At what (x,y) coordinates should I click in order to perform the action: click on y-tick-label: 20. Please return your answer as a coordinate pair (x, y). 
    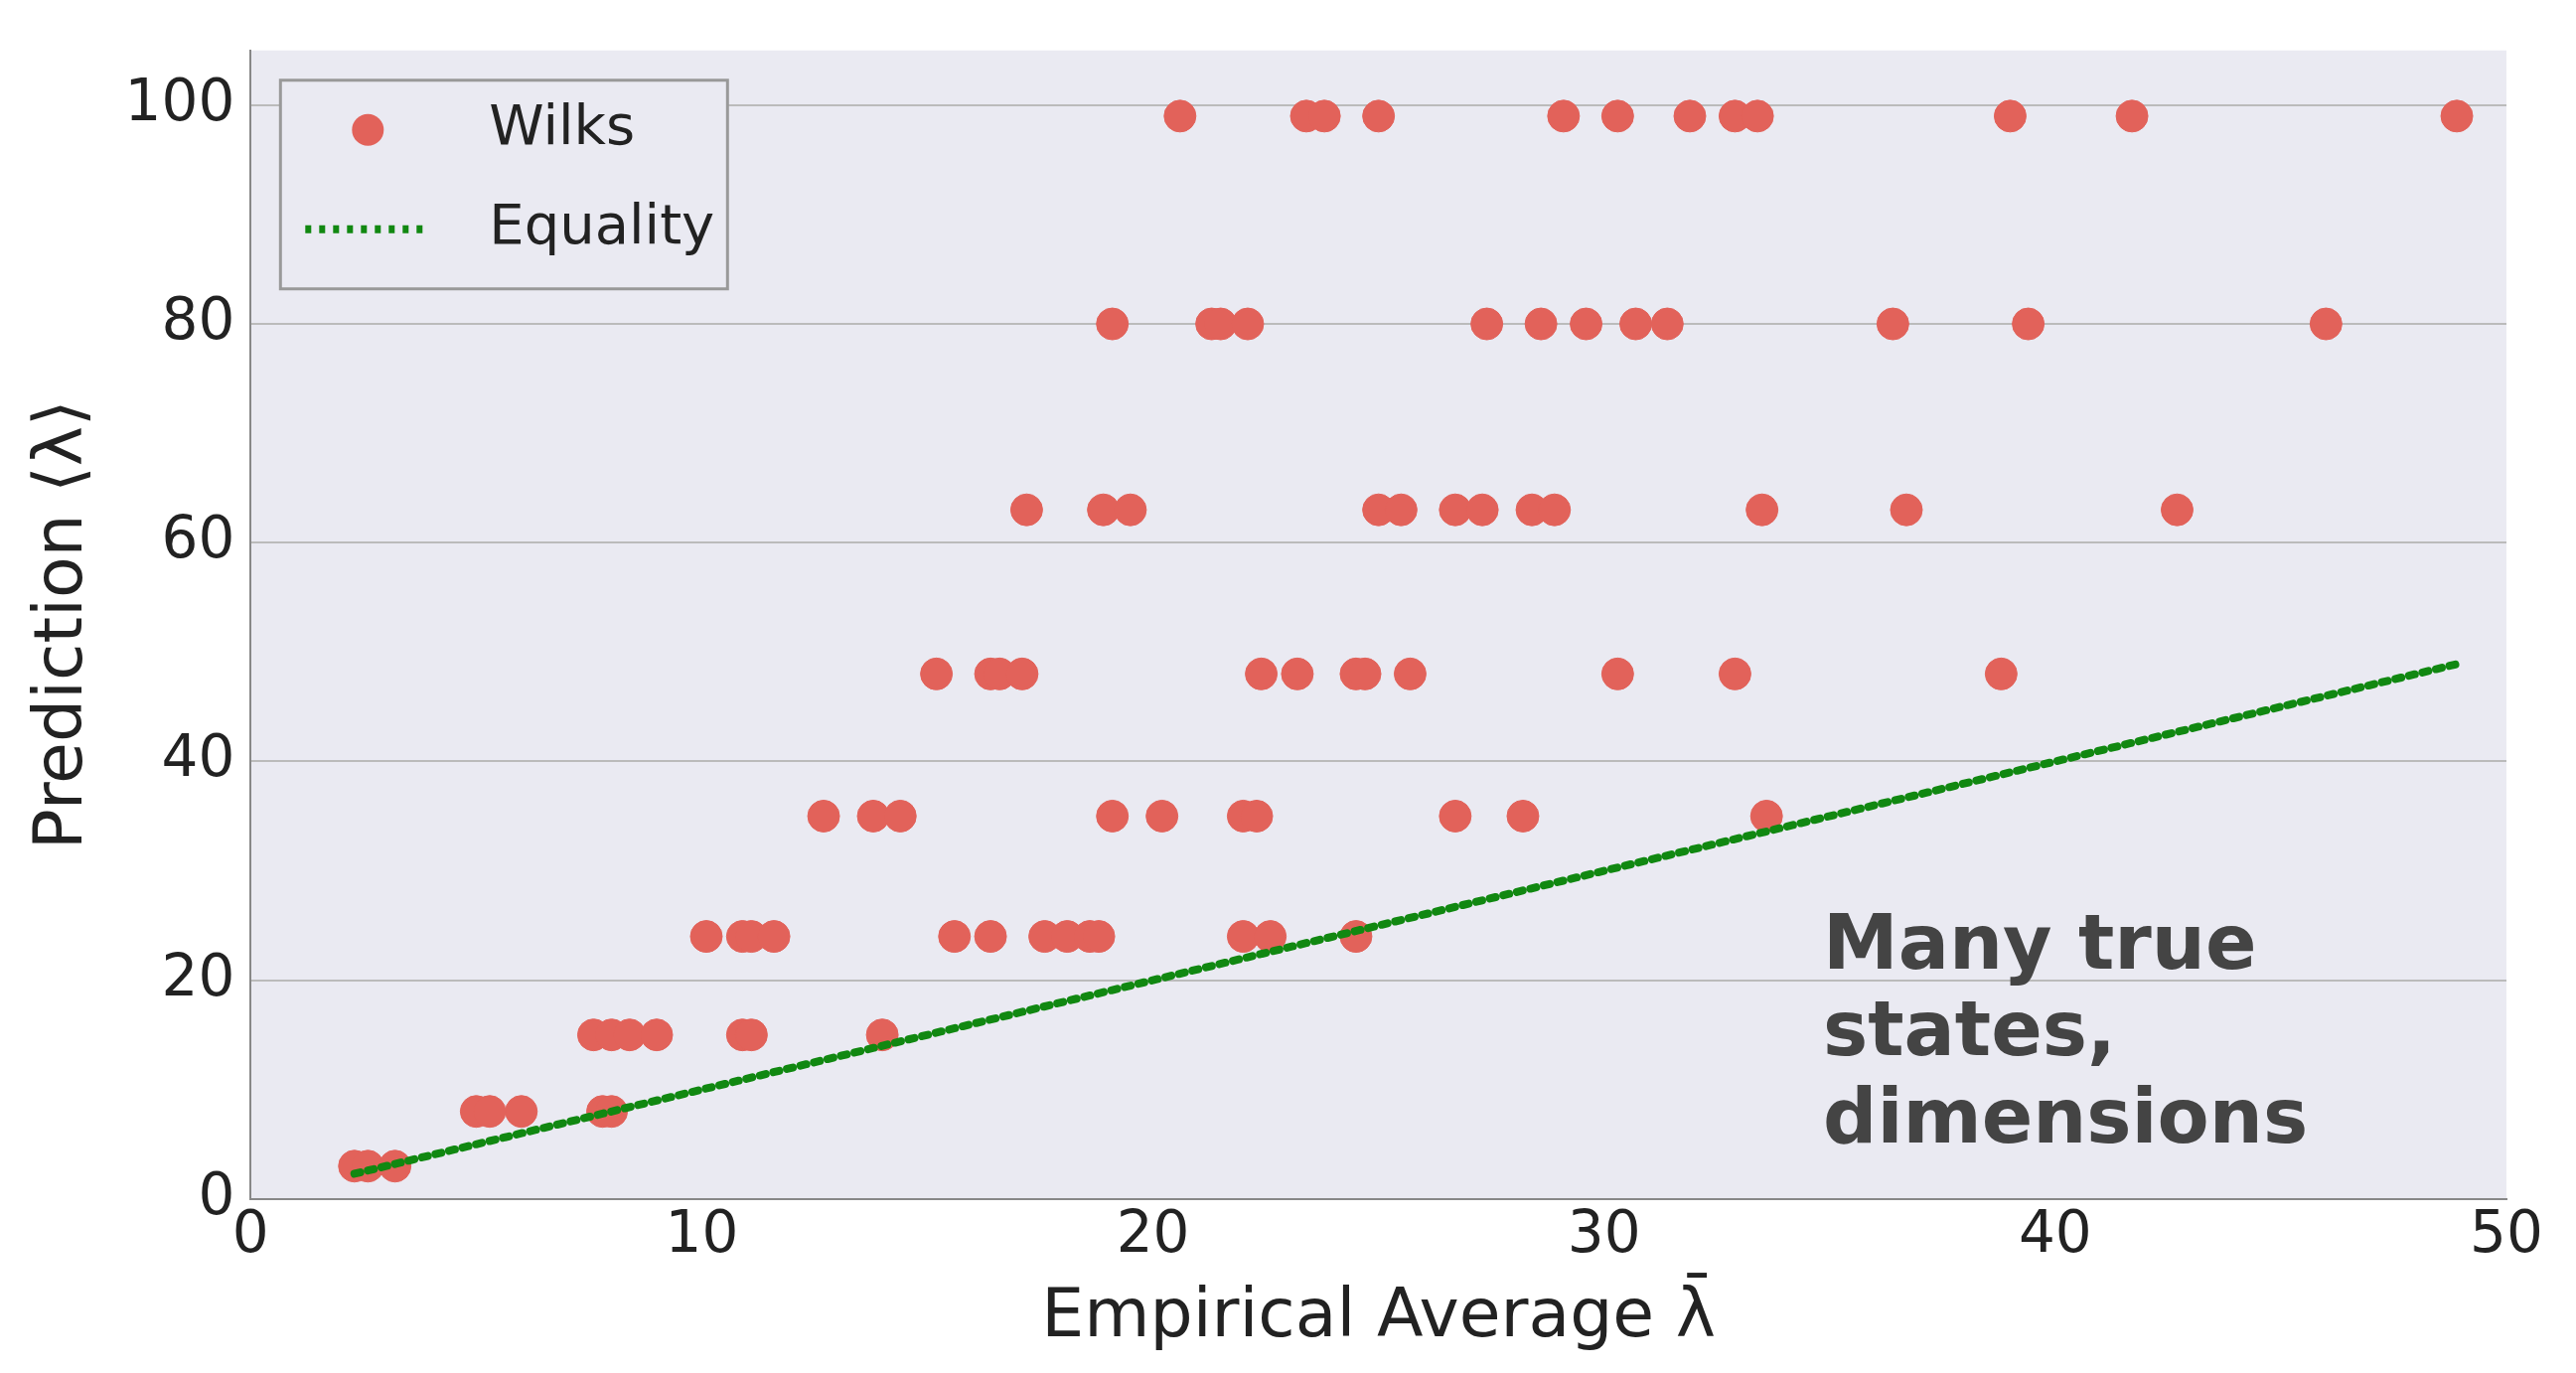
    Looking at the image, I should click on (198, 975).